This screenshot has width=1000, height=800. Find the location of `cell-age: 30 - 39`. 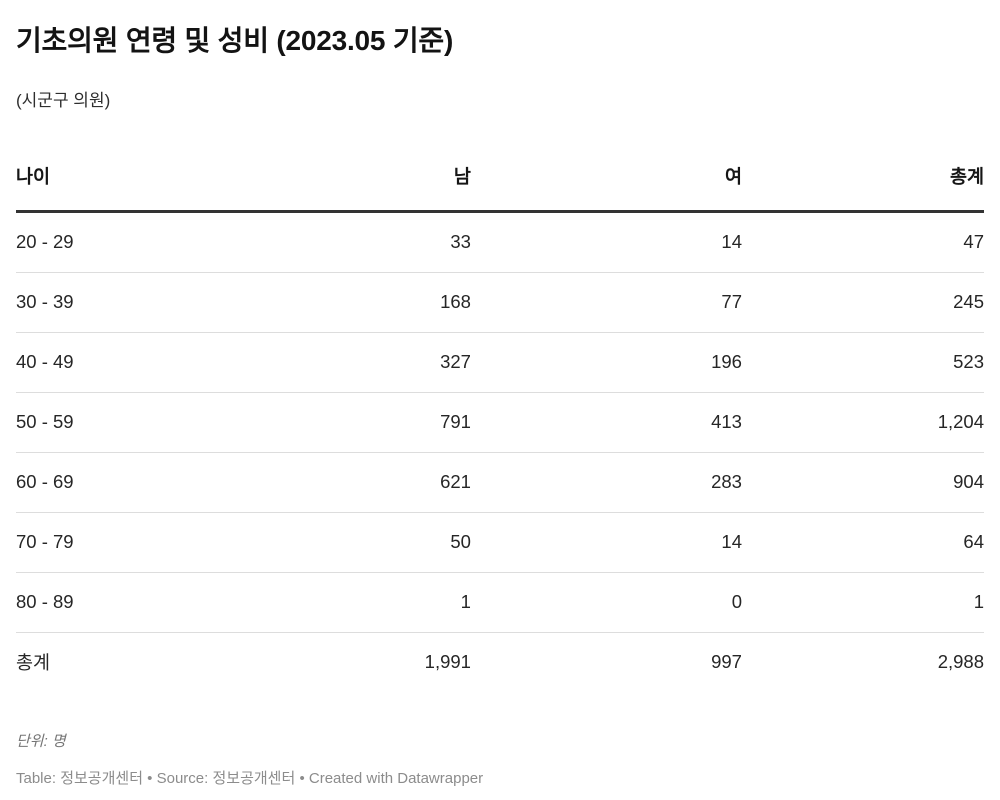

cell-age: 30 - 39 is located at coordinates (137, 302).